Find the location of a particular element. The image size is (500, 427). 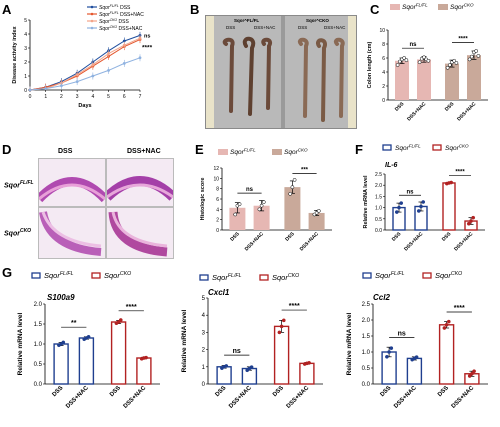

panel-letter-d: D is located at coordinates (7, 149).